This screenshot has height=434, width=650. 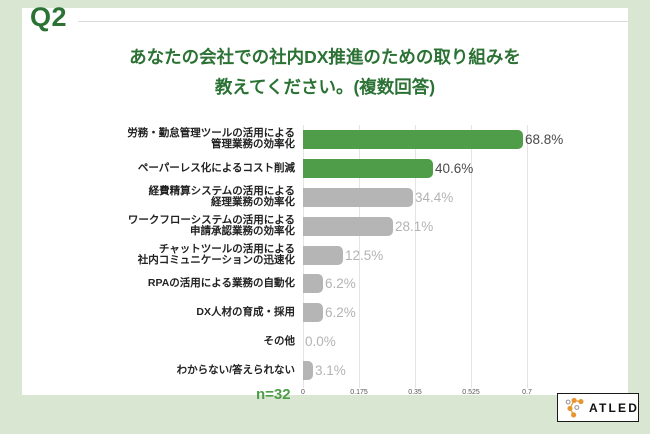 I want to click on value-label: 40.6%, so click(x=454, y=168).